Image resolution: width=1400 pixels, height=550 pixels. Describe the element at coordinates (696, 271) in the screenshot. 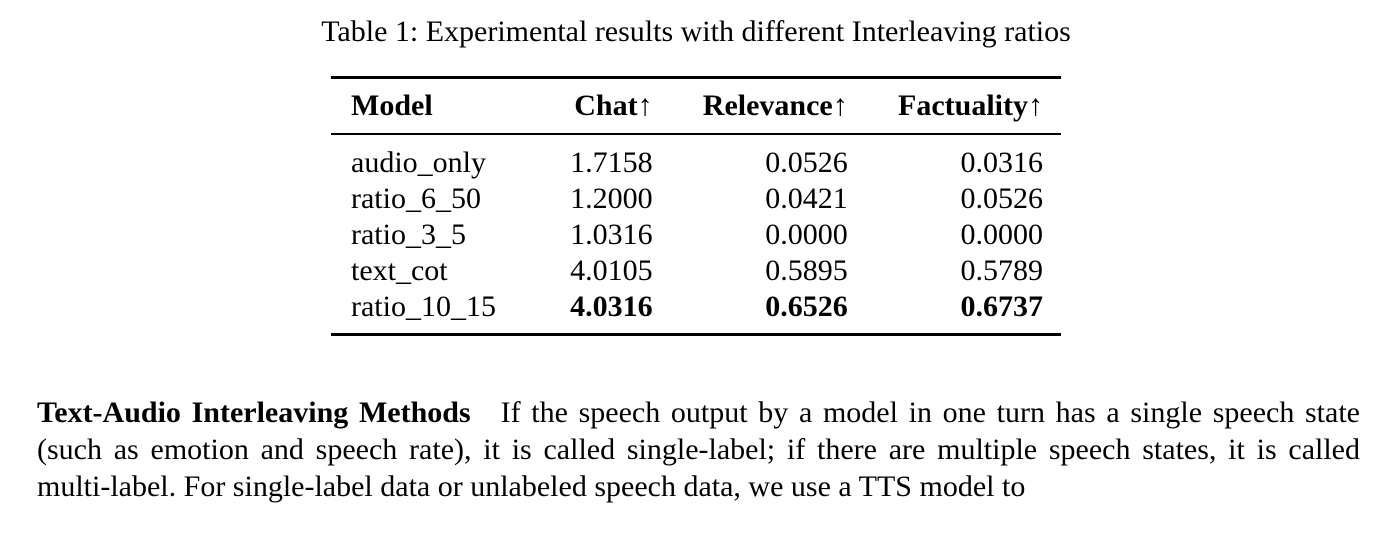

I see `table-row: text_cot 4.0105 0.5895 0.5789` at that location.